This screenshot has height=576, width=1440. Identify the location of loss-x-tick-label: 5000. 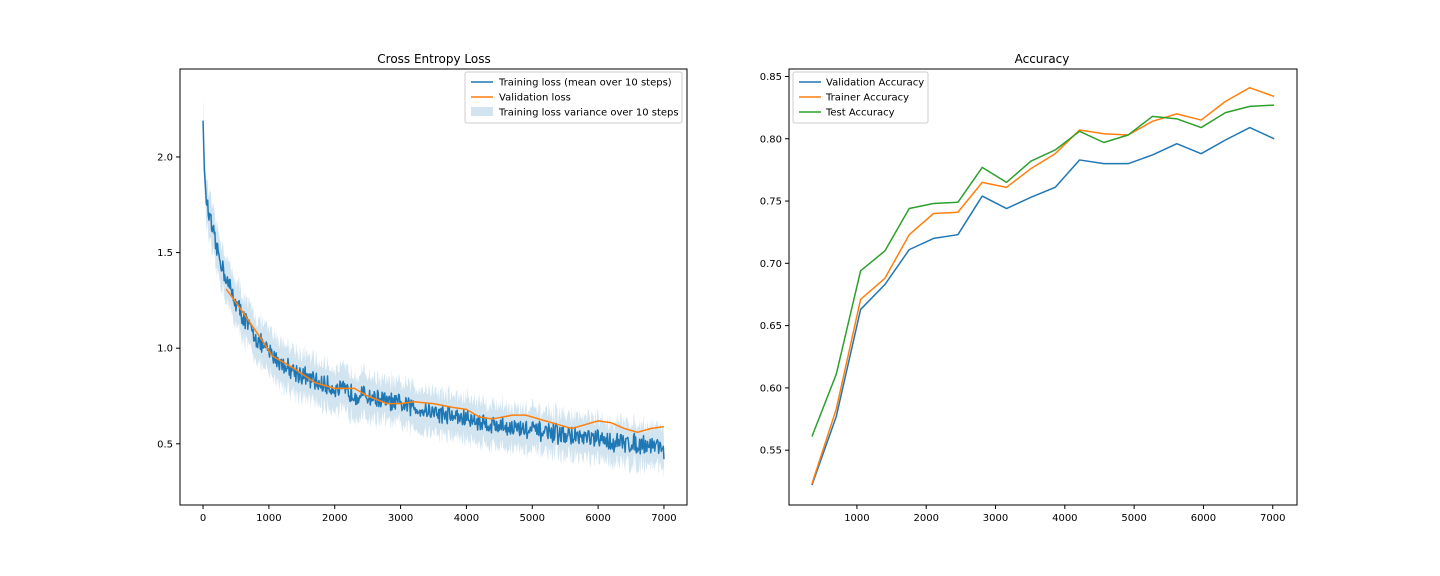
(532, 518).